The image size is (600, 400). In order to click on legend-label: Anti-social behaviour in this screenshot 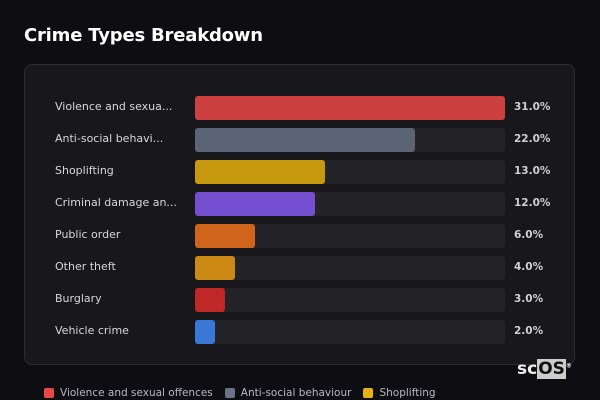, I will do `click(296, 393)`.